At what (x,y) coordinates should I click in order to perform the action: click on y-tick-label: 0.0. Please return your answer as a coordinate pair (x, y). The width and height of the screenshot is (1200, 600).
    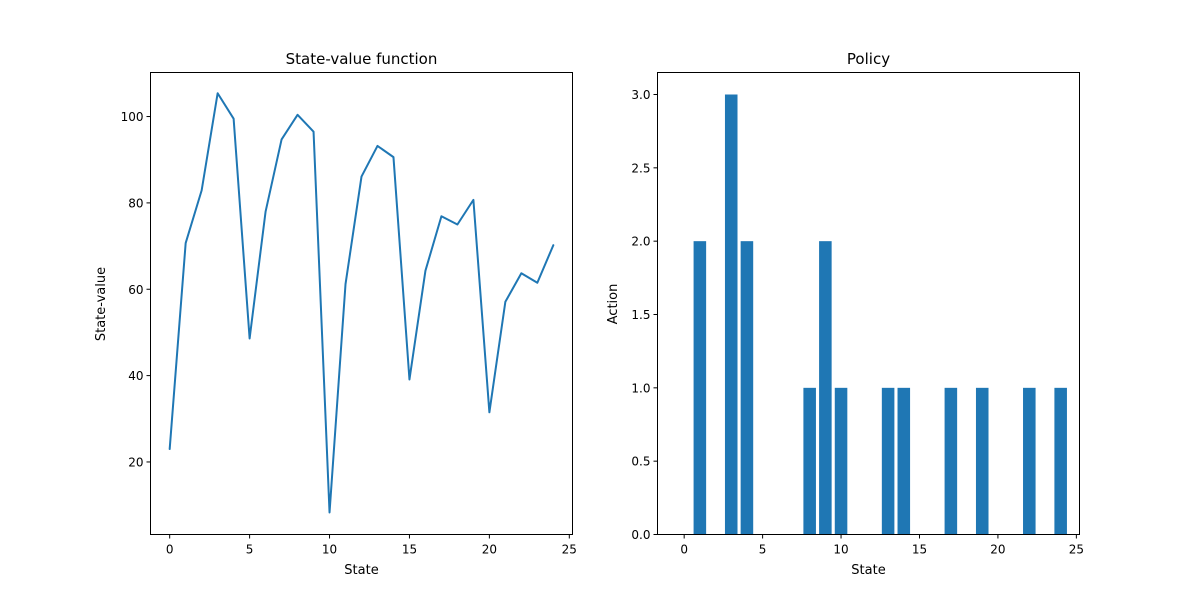
    Looking at the image, I should click on (640, 535).